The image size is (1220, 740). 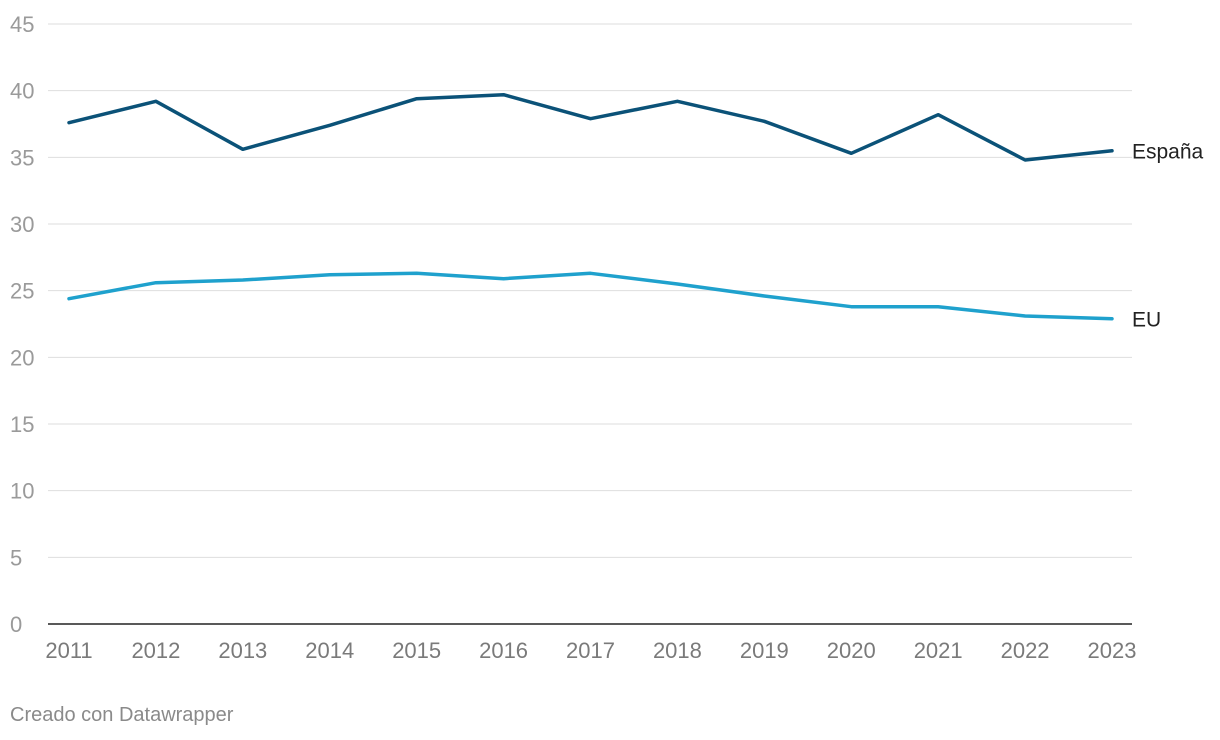 What do you see at coordinates (851, 650) in the screenshot?
I see `x-tick-label: 2020` at bounding box center [851, 650].